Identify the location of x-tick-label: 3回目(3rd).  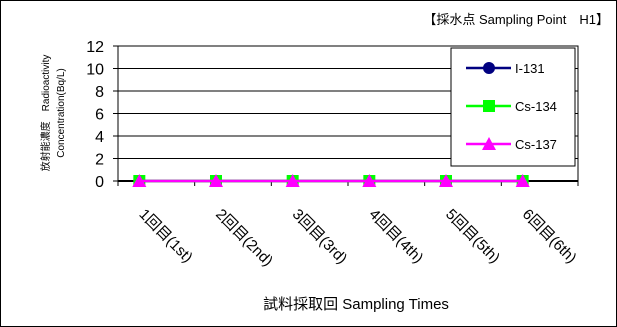
(320, 237).